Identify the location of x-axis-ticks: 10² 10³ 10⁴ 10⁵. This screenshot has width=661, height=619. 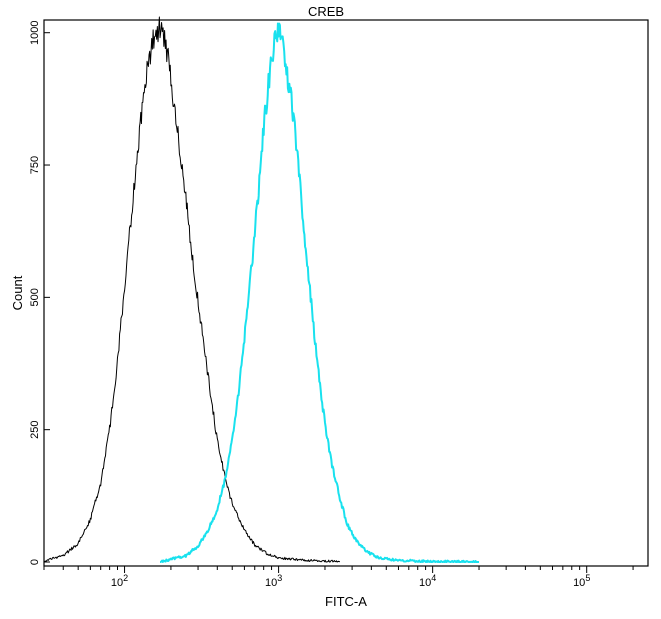
(338, 577).